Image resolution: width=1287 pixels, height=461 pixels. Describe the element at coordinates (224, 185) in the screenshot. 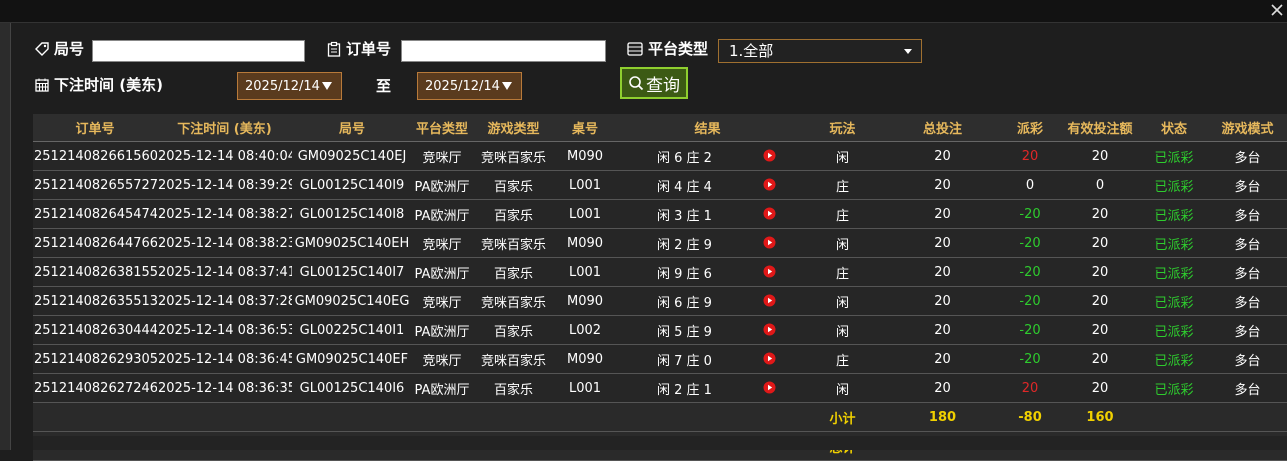

I see `cell: 2025-12-14 08:39:29` at that location.